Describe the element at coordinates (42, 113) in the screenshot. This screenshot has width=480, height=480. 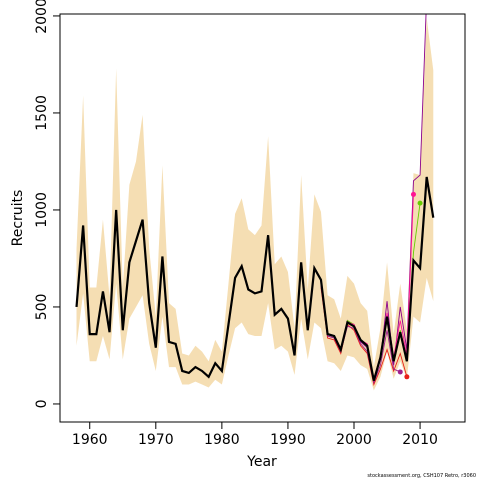
I see `y-tick-label: 1500` at that location.